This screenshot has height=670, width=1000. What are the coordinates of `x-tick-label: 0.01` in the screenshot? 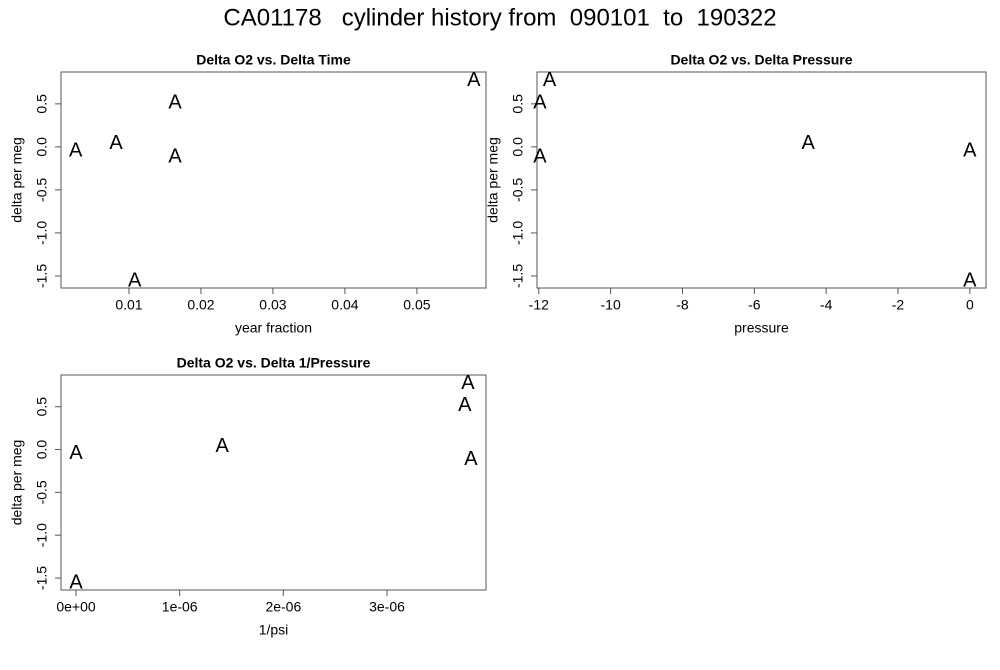 It's located at (128, 305).